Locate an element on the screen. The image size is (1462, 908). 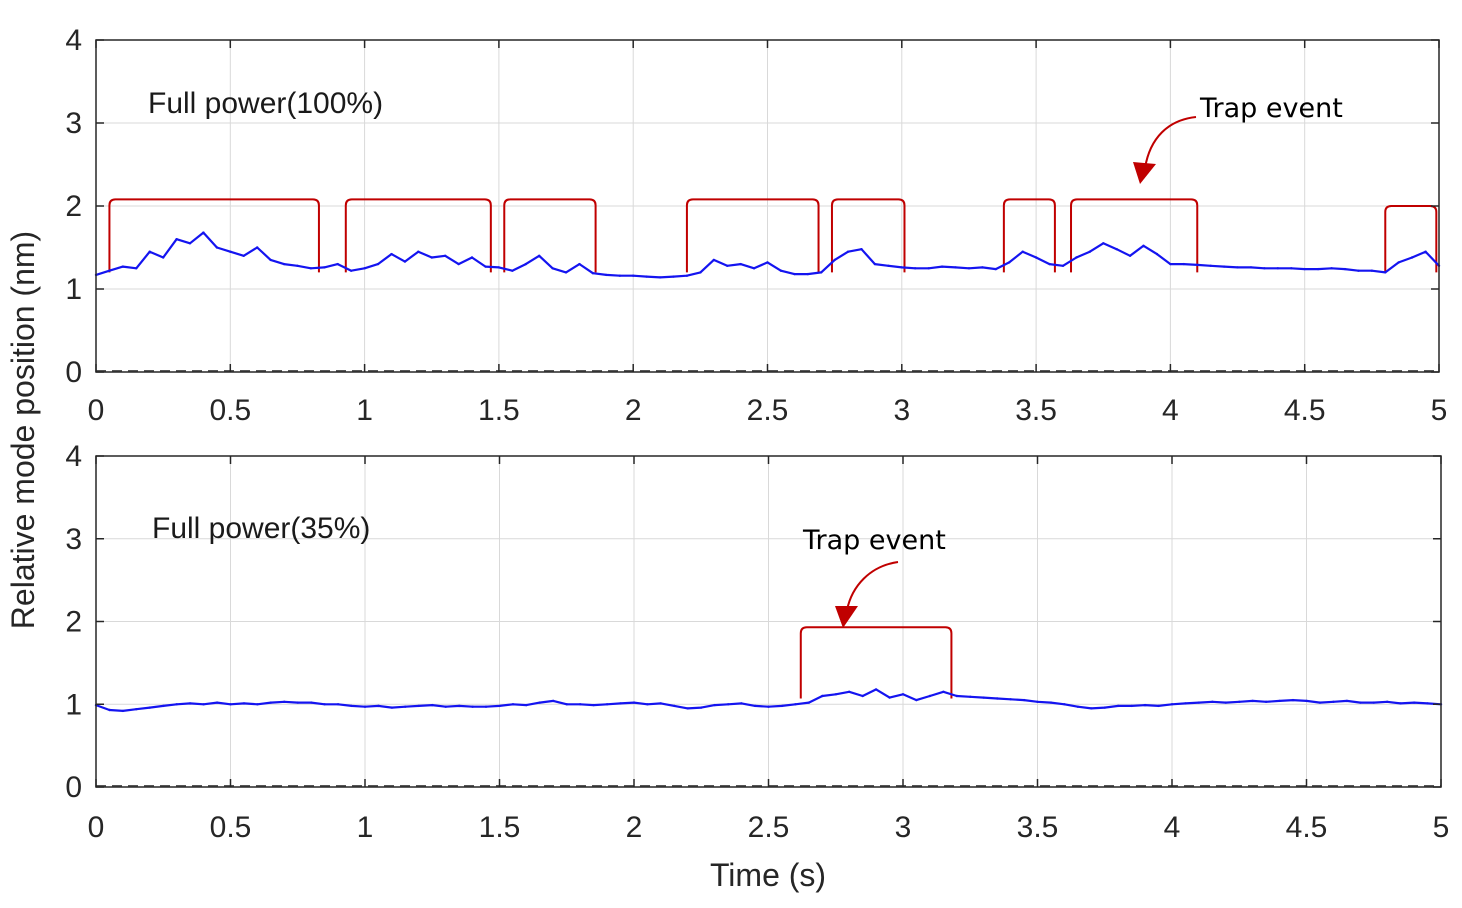
top-x-tick-label: 2 is located at coordinates (633, 410).